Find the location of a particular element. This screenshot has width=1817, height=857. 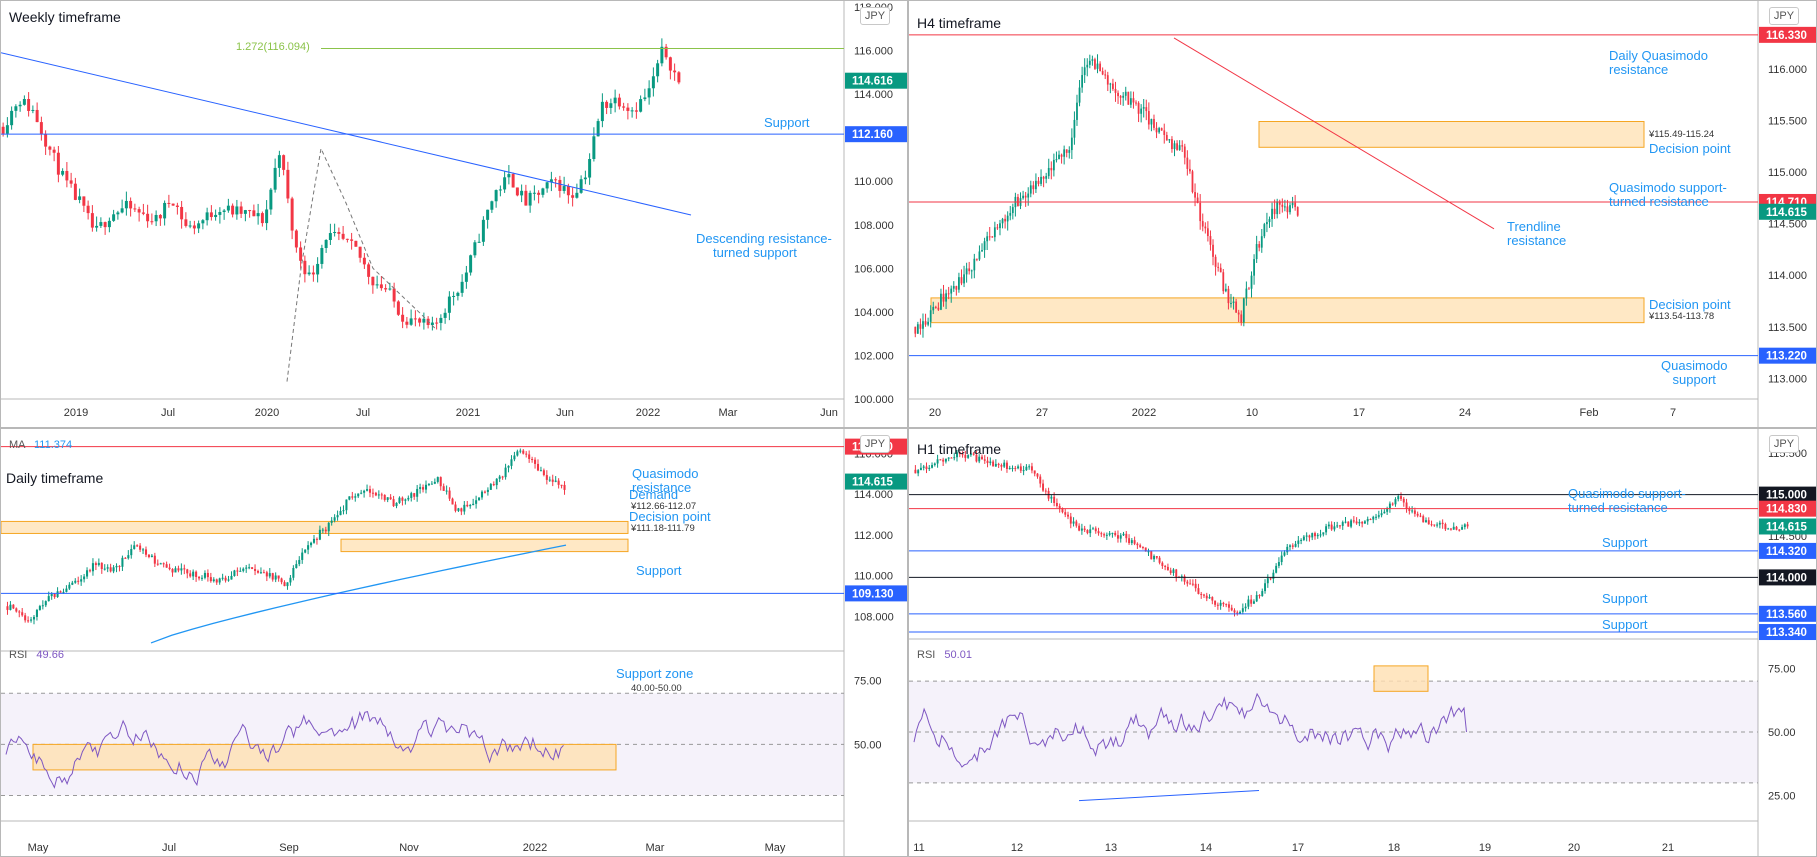

rsi-value: 50.01 is located at coordinates (958, 655).